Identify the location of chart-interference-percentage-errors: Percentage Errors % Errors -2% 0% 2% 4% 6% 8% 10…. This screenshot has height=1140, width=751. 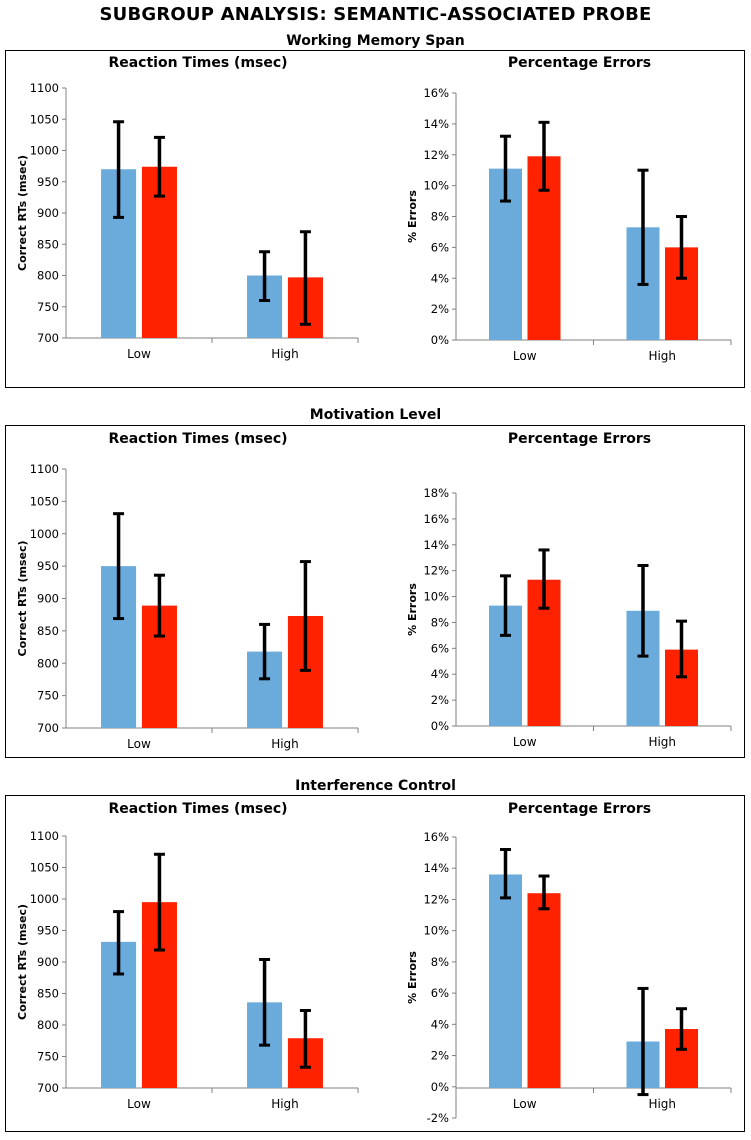
(569, 963).